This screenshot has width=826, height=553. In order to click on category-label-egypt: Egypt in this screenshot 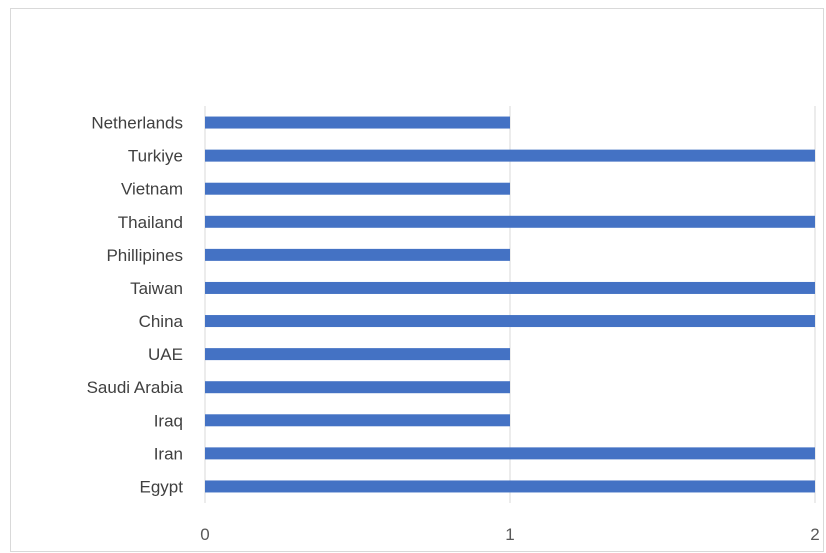, I will do `click(162, 486)`.